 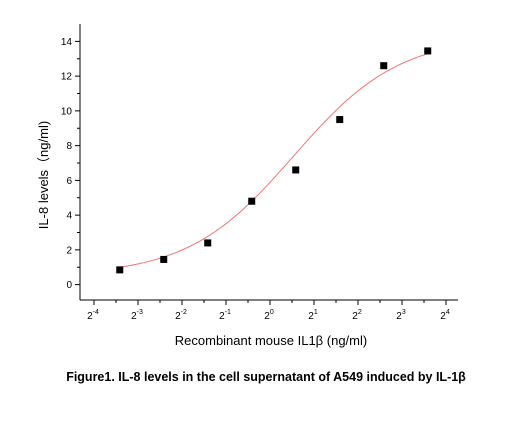 I want to click on x-tick-label: 24, so click(x=445, y=315).